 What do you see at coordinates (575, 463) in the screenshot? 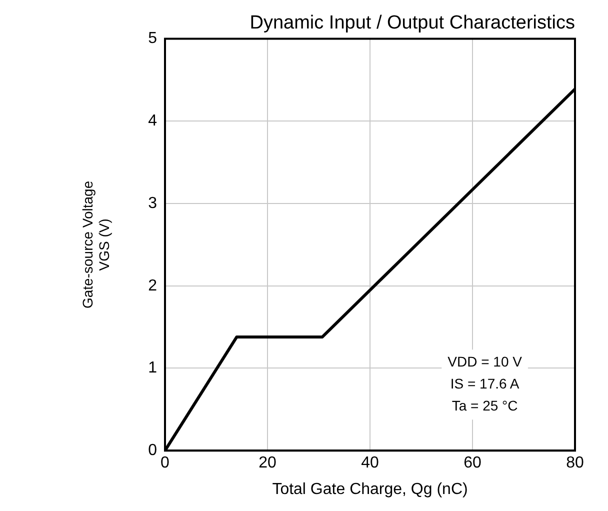
I see `x-tick-label: 80` at bounding box center [575, 463].